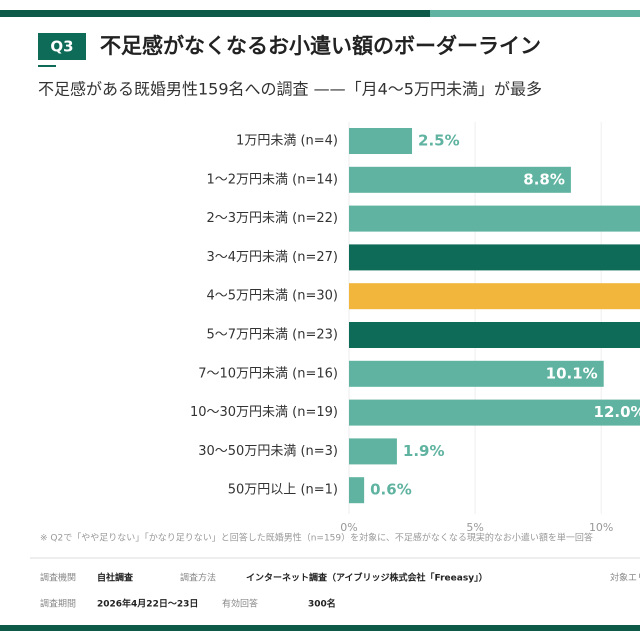 The width and height of the screenshot is (640, 640). What do you see at coordinates (115, 578) in the screenshot?
I see `survey-cell: 自社調査` at bounding box center [115, 578].